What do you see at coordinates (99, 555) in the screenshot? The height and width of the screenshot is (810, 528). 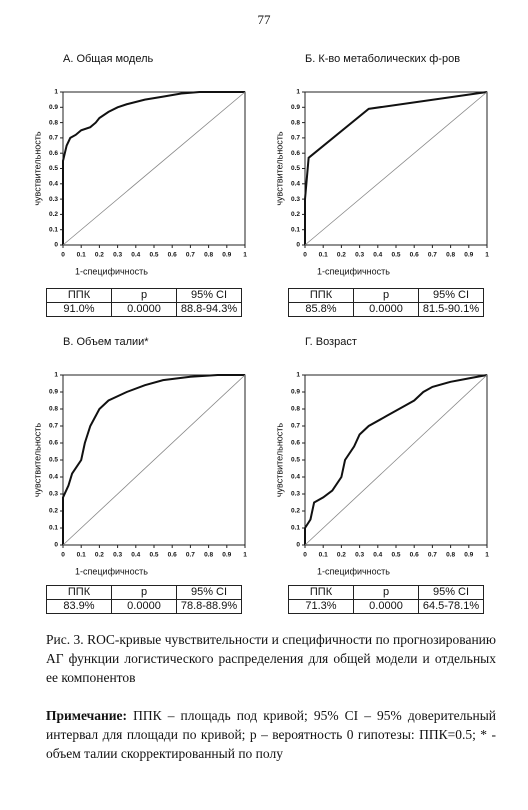 I see `x-tick-label: 0.2` at bounding box center [99, 555].